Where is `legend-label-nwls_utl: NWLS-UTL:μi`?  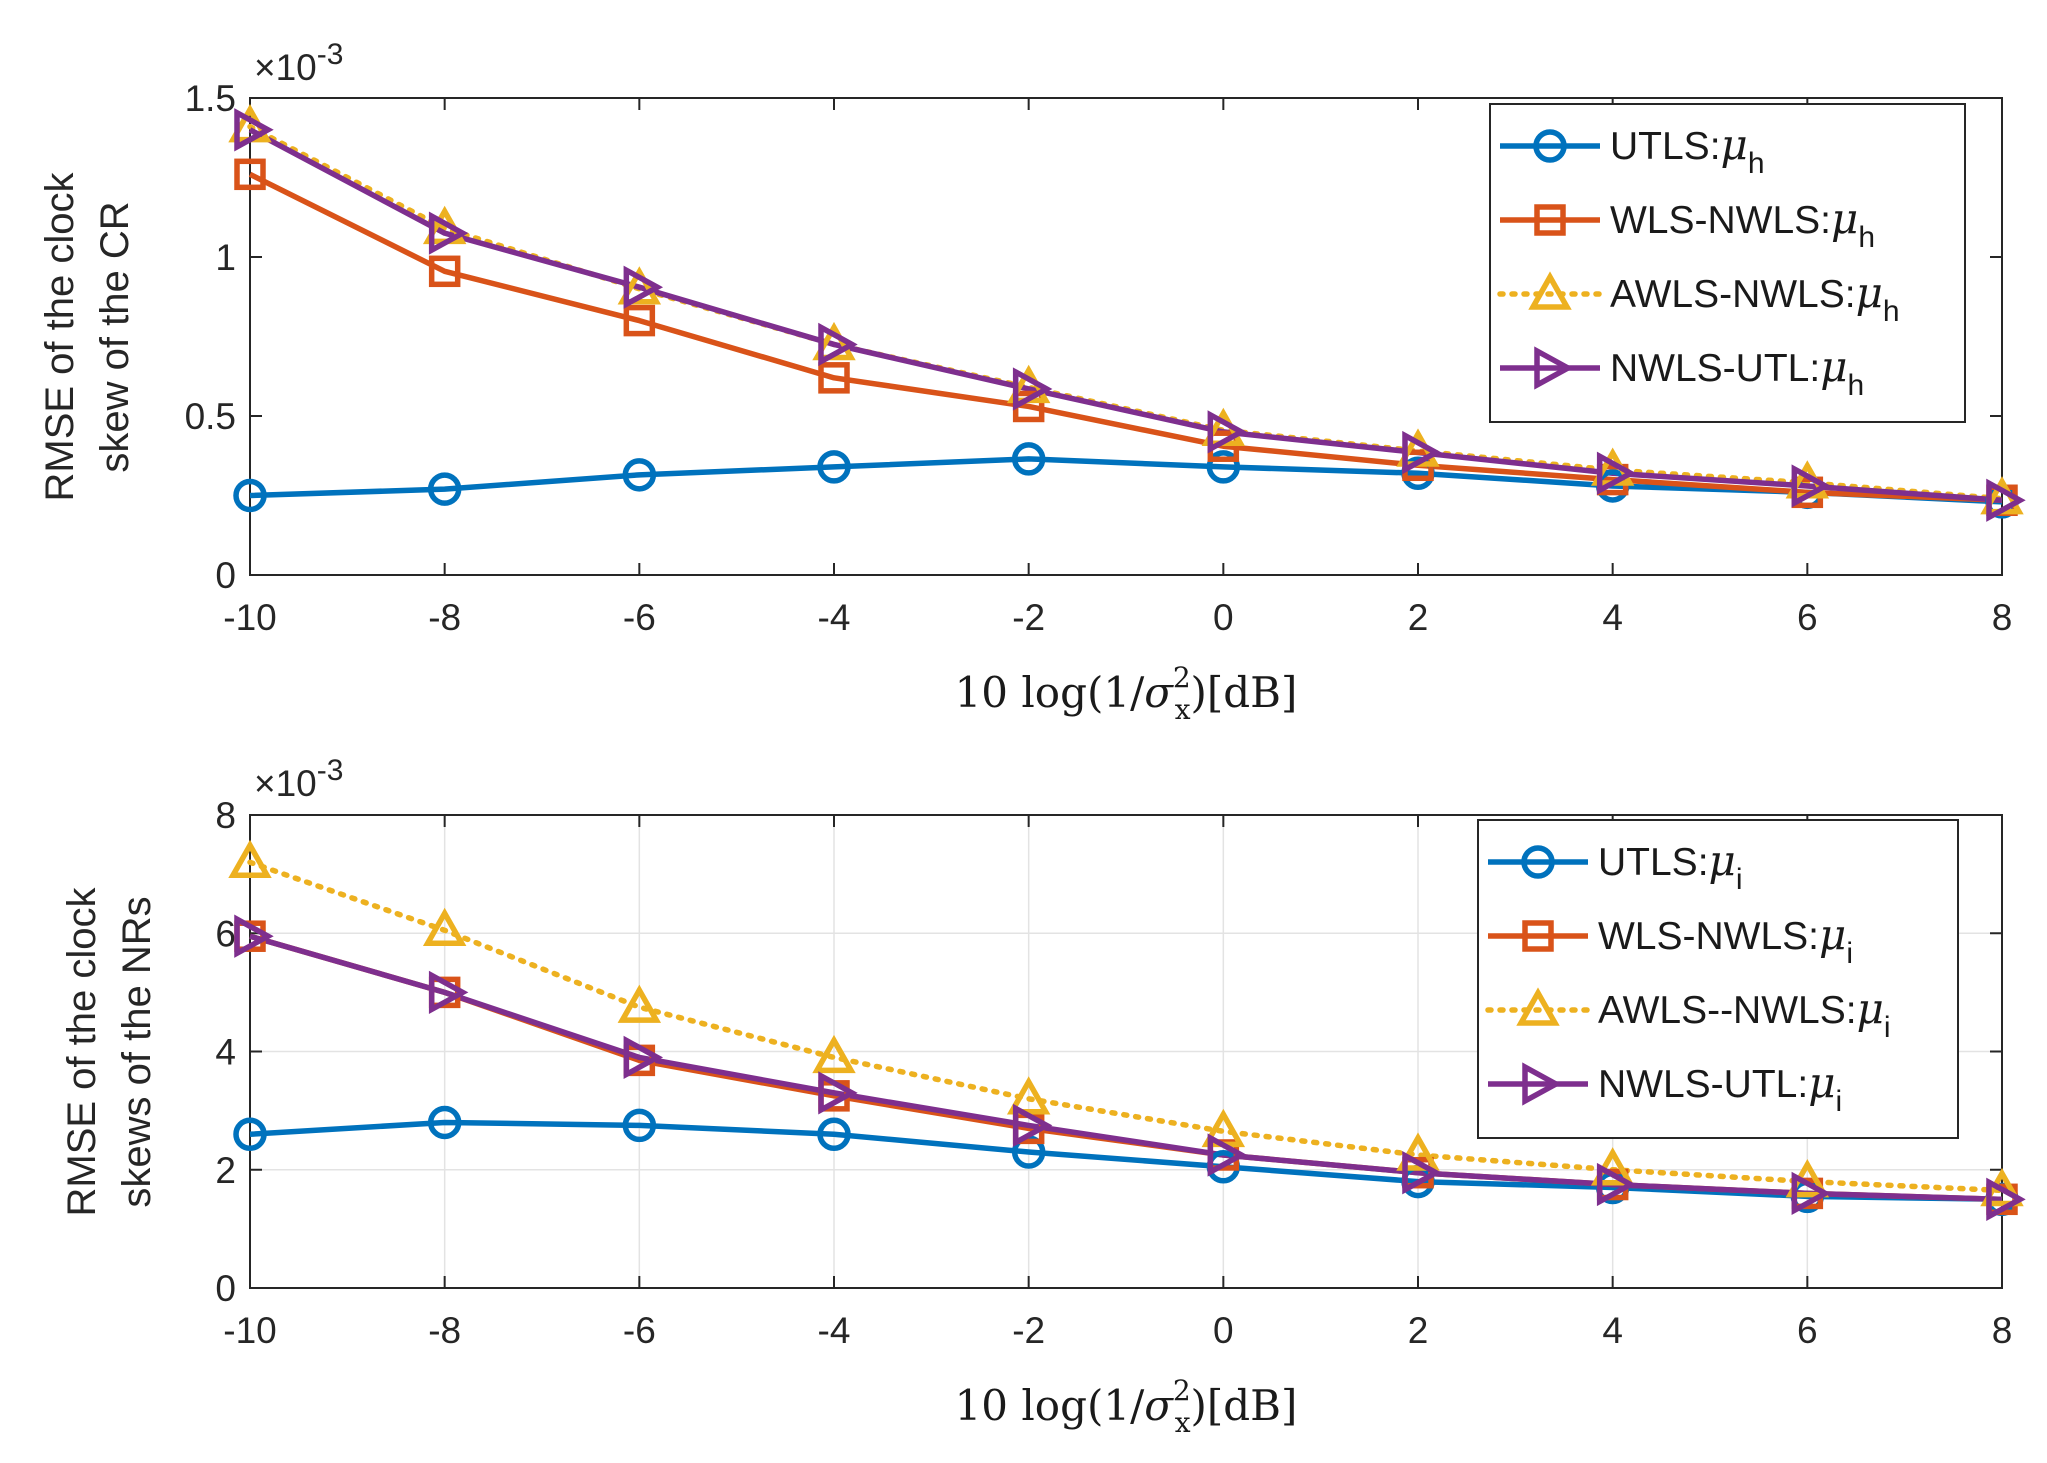 legend-label-nwls_utl: NWLS-UTL:μi is located at coordinates (1720, 1088).